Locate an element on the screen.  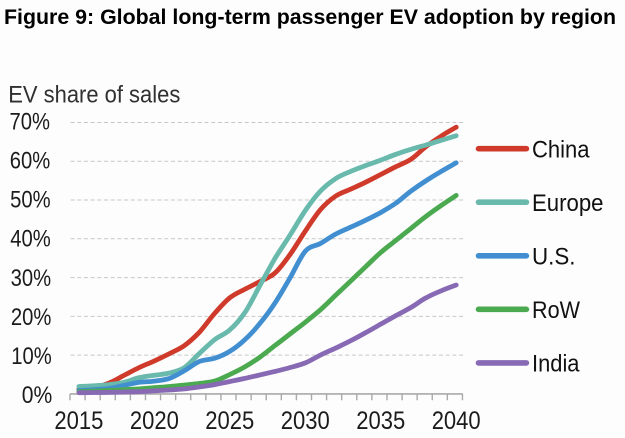
svg-text: U.S. is located at coordinates (554, 257).